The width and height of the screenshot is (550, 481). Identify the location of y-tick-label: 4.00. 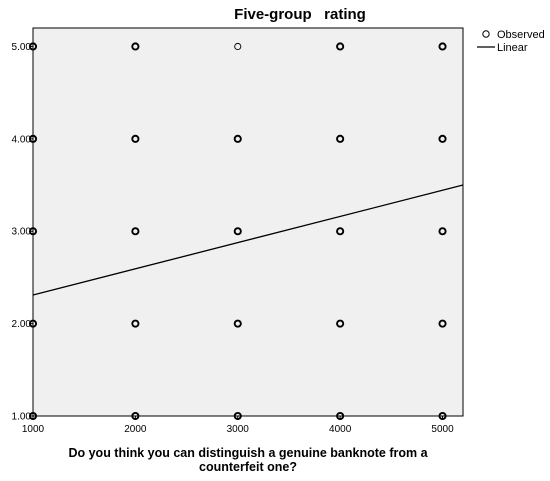
(22, 139).